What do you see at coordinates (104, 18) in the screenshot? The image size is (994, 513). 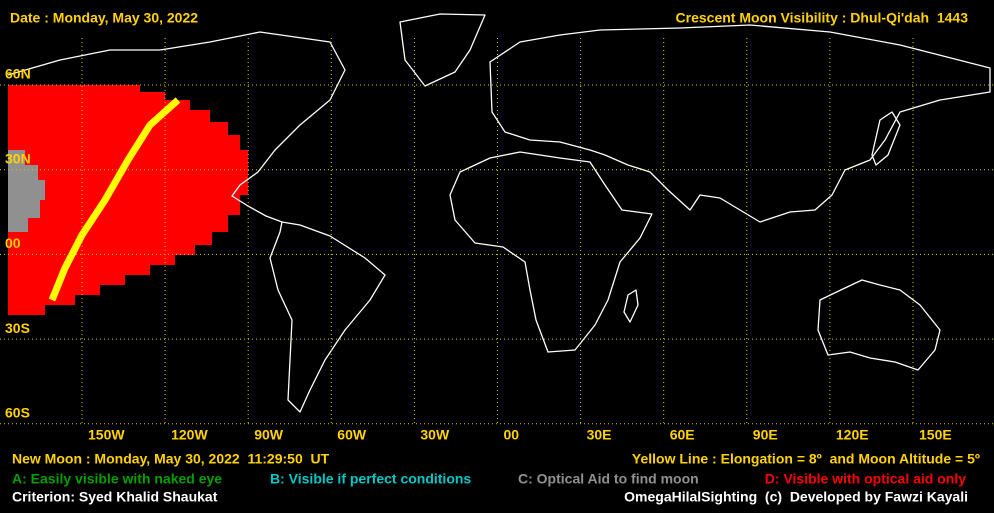 I see `date: Date : Monday, May 30, 2022` at bounding box center [104, 18].